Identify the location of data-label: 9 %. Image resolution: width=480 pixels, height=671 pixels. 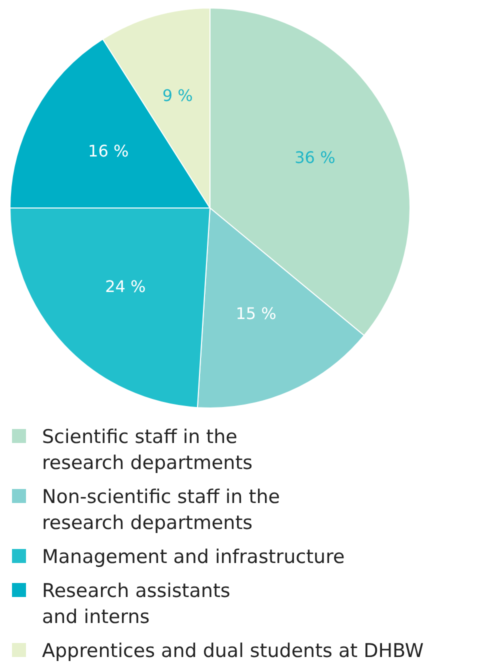
(177, 95).